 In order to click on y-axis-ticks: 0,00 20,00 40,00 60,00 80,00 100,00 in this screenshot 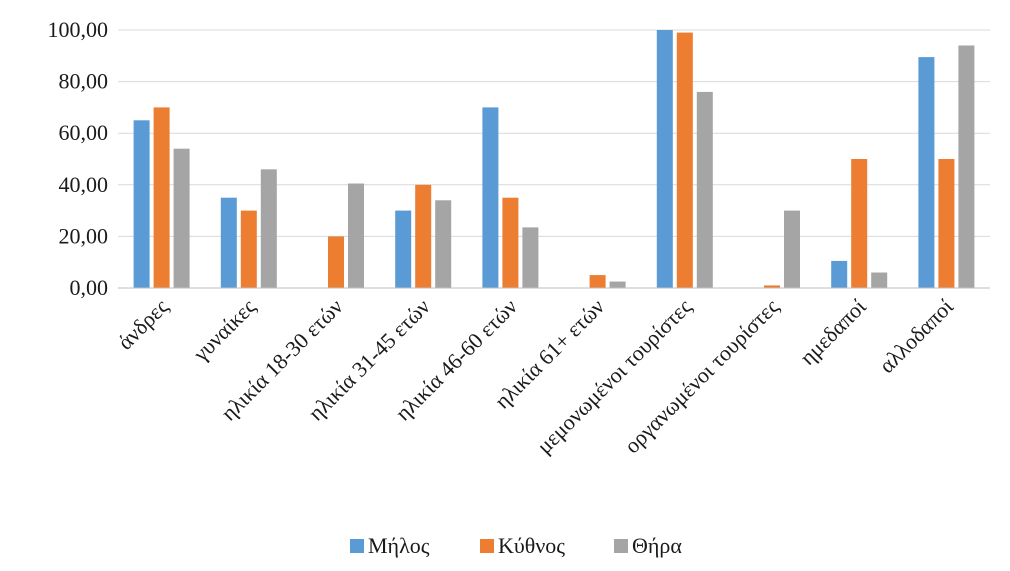, I will do `click(78, 158)`.